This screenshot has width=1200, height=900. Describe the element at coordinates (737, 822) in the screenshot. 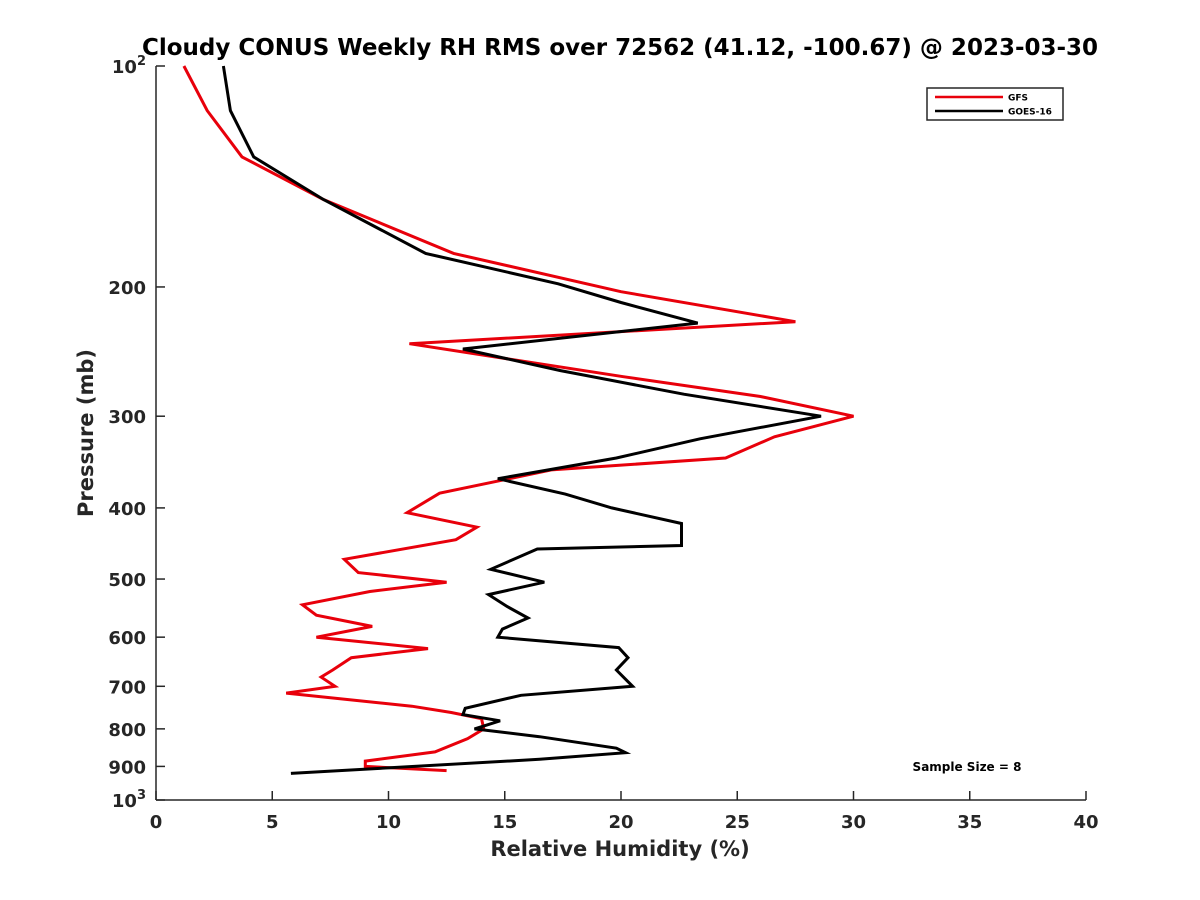

I see `x-tick-label: 25` at that location.